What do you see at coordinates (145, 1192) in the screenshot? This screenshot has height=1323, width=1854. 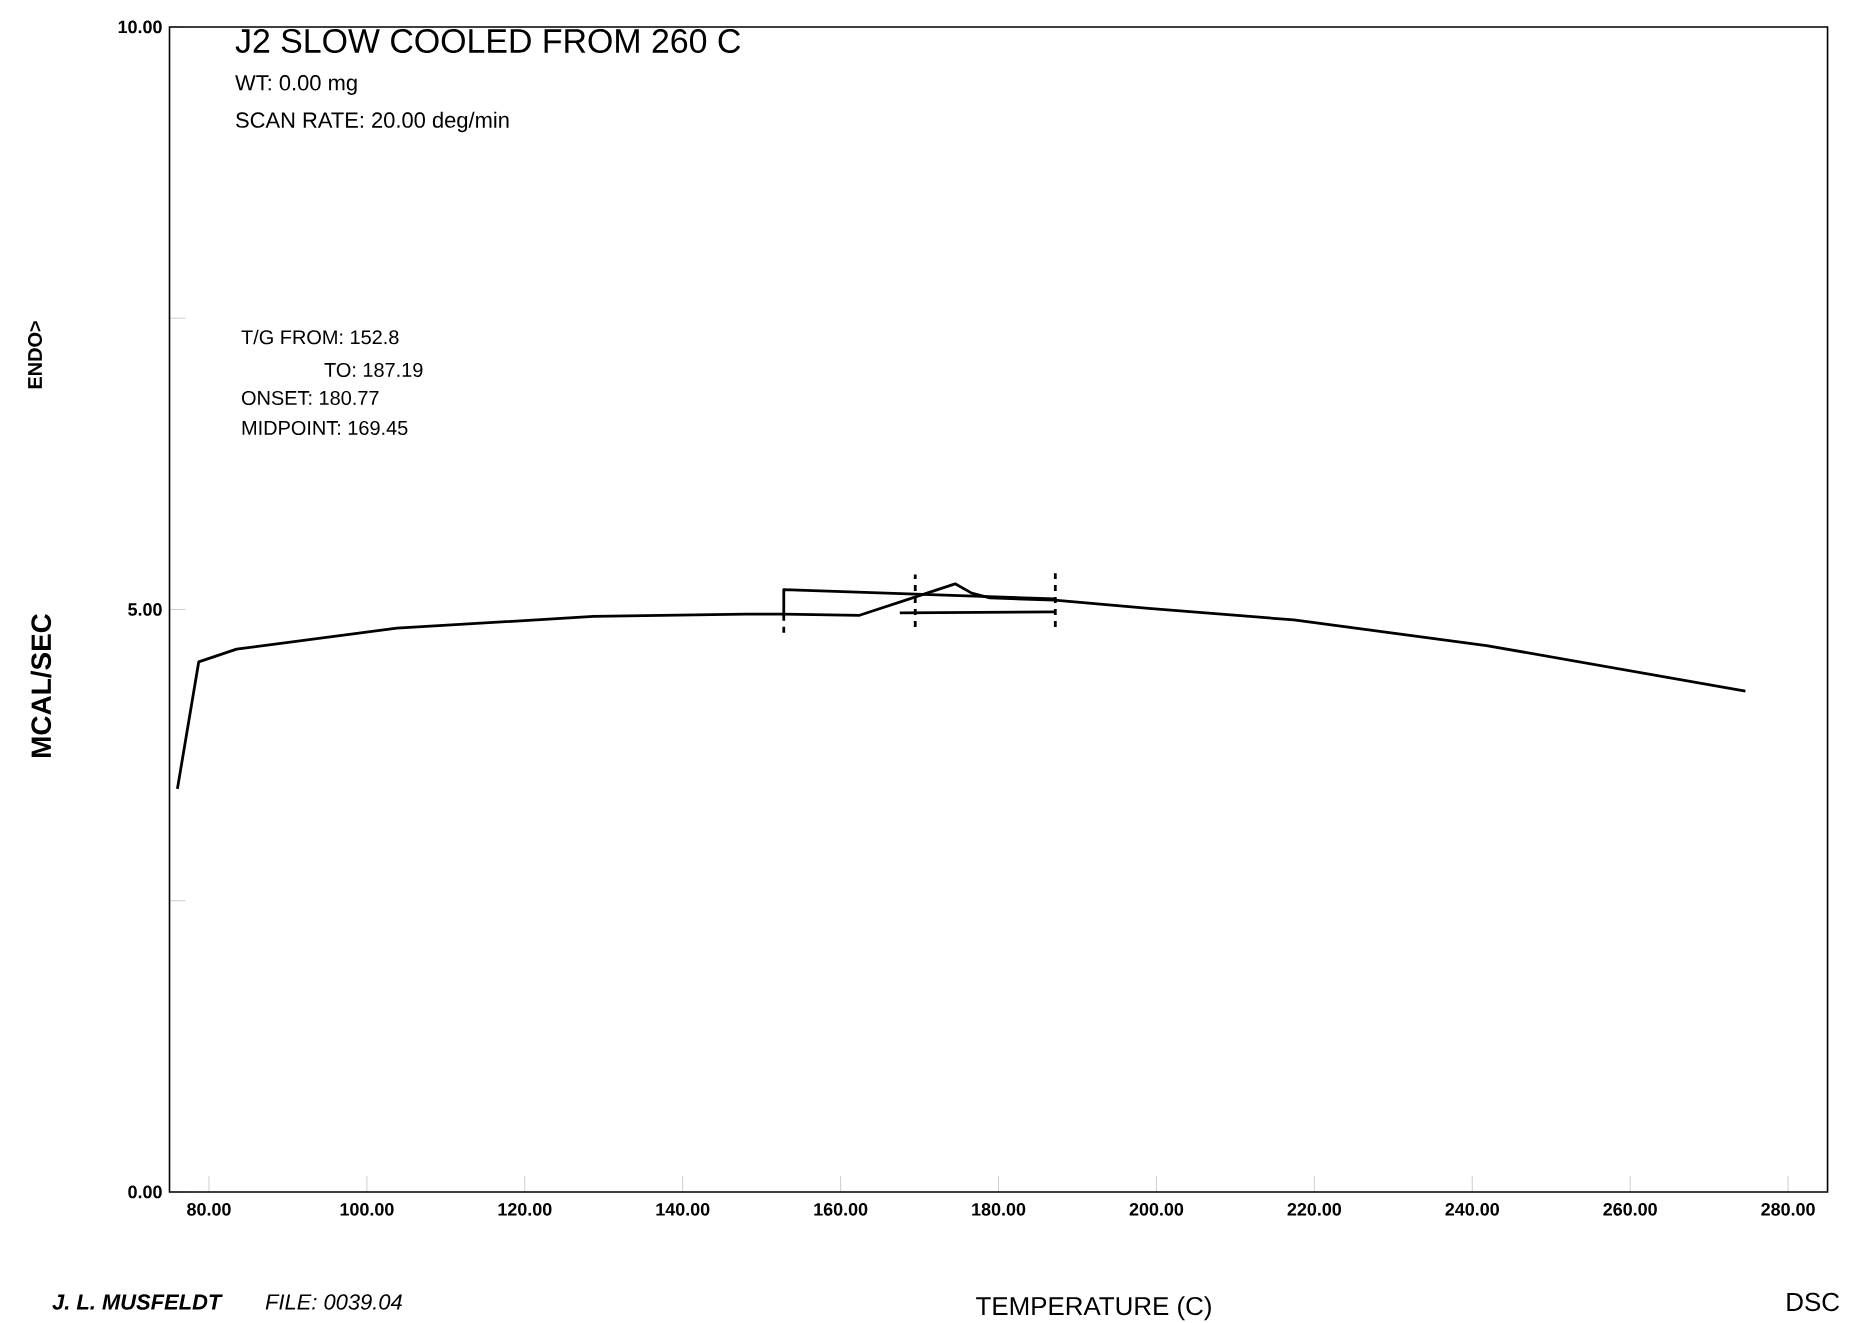 I see `y-tick-label: 0.00` at bounding box center [145, 1192].